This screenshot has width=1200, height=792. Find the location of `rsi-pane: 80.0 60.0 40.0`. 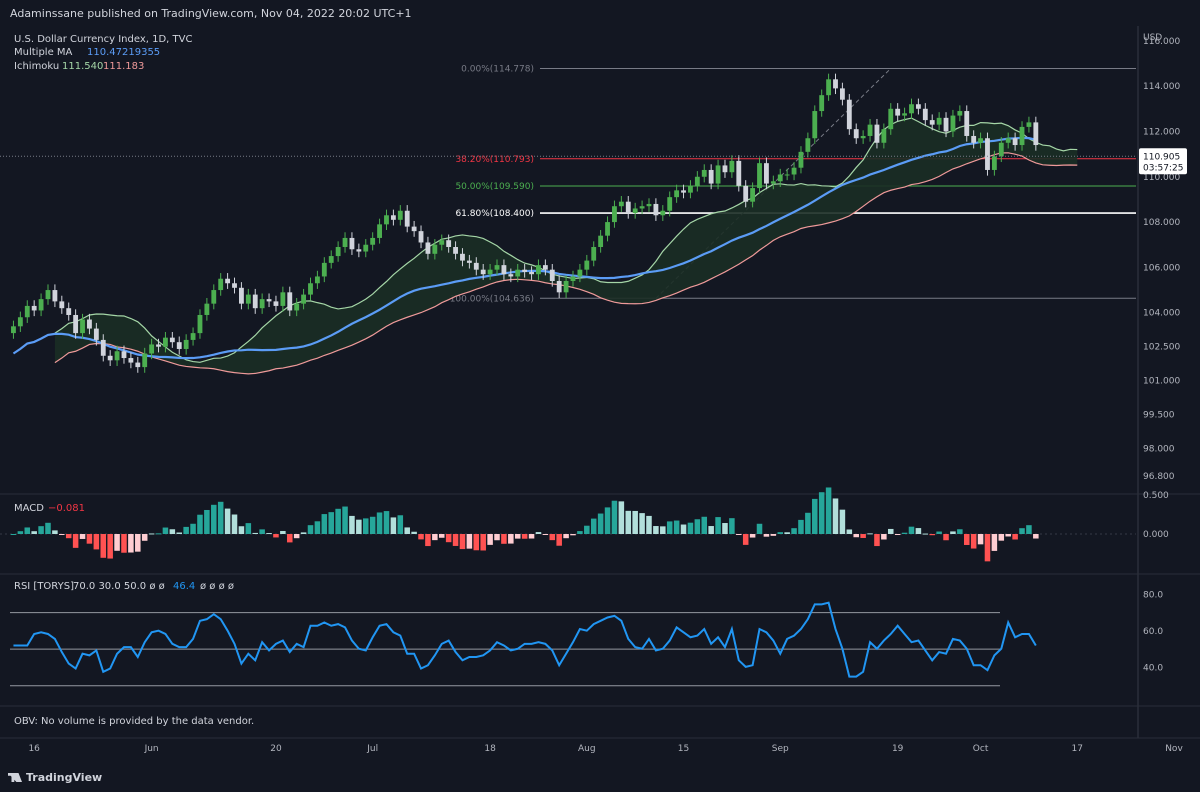

rsi-pane: 80.0 60.0 40.0 is located at coordinates (586, 638).